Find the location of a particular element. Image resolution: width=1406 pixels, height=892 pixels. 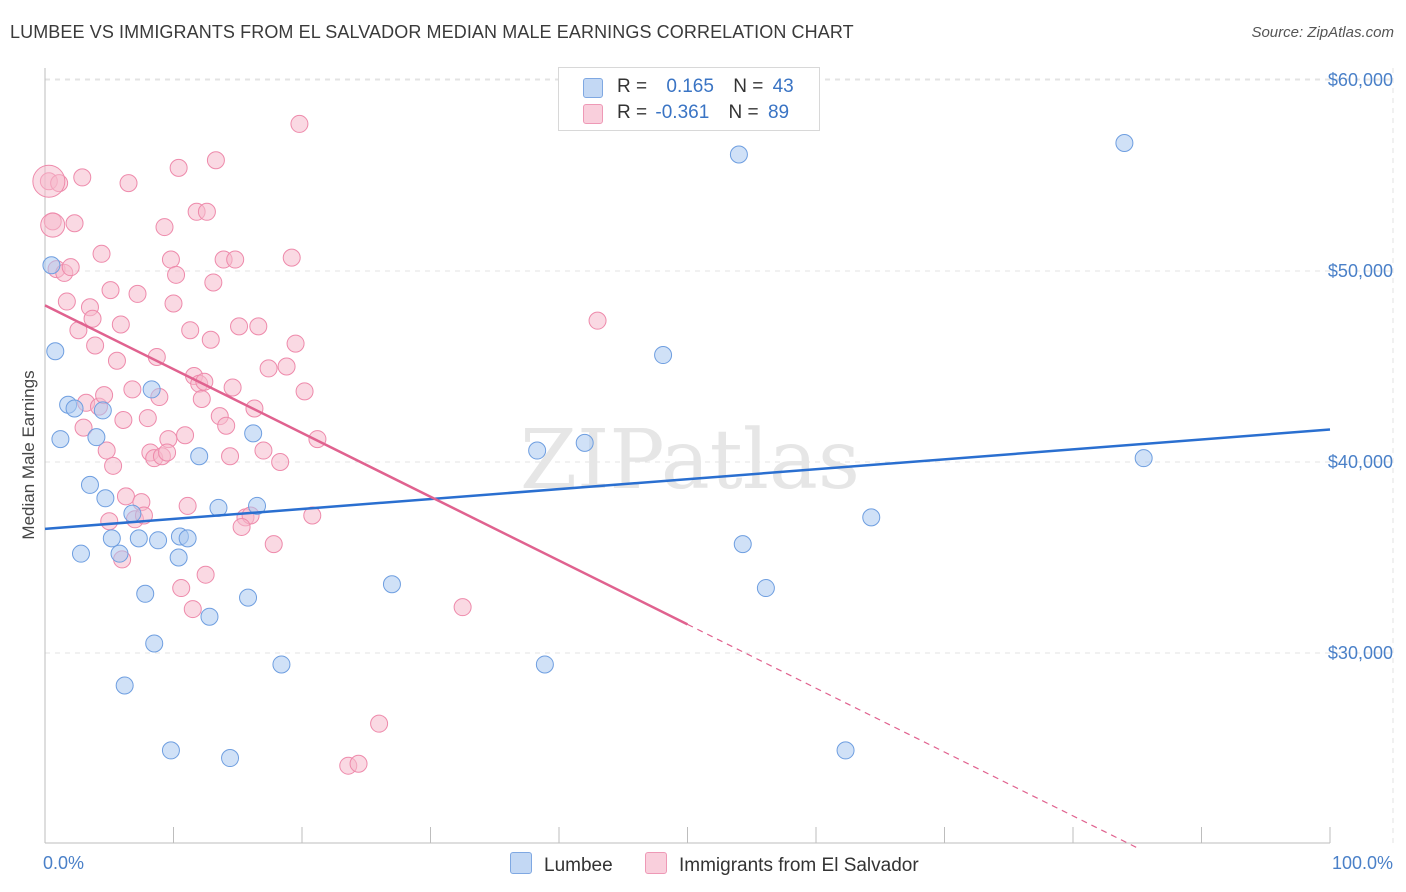

bottom-legend-el-salvador: Immigrants from El Salvador is located at coordinates (782, 864).